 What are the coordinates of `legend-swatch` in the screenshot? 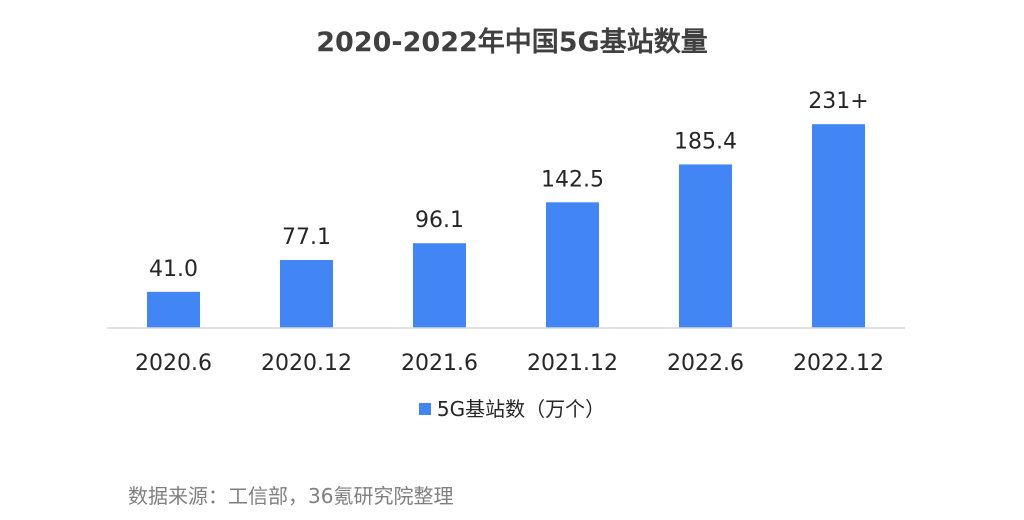 It's located at (424, 408).